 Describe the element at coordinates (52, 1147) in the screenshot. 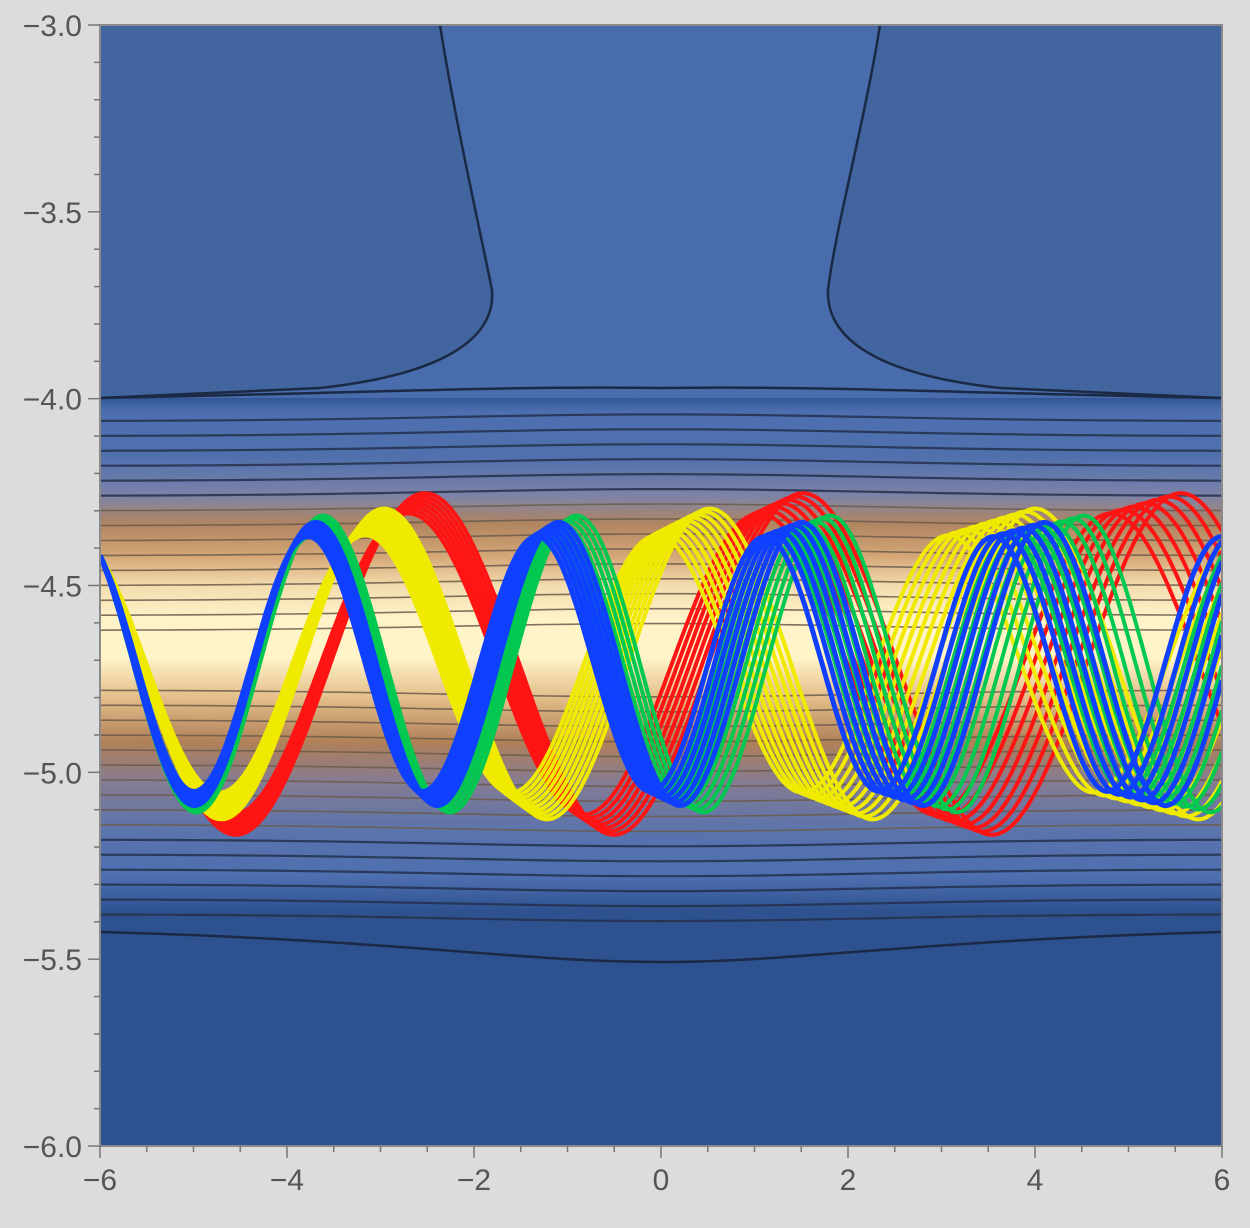

I see `y-tick-label: −6.0` at that location.